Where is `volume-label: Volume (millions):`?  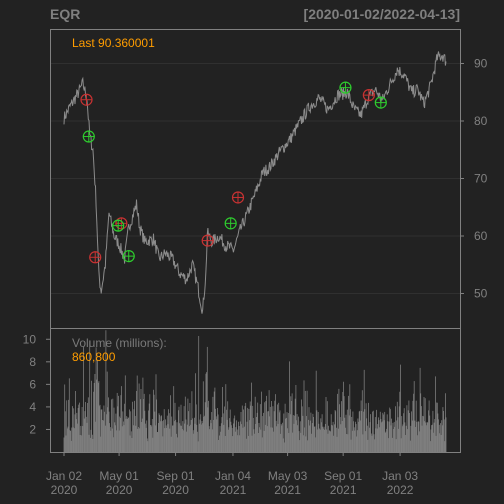
volume-label: Volume (millions): is located at coordinates (119, 343).